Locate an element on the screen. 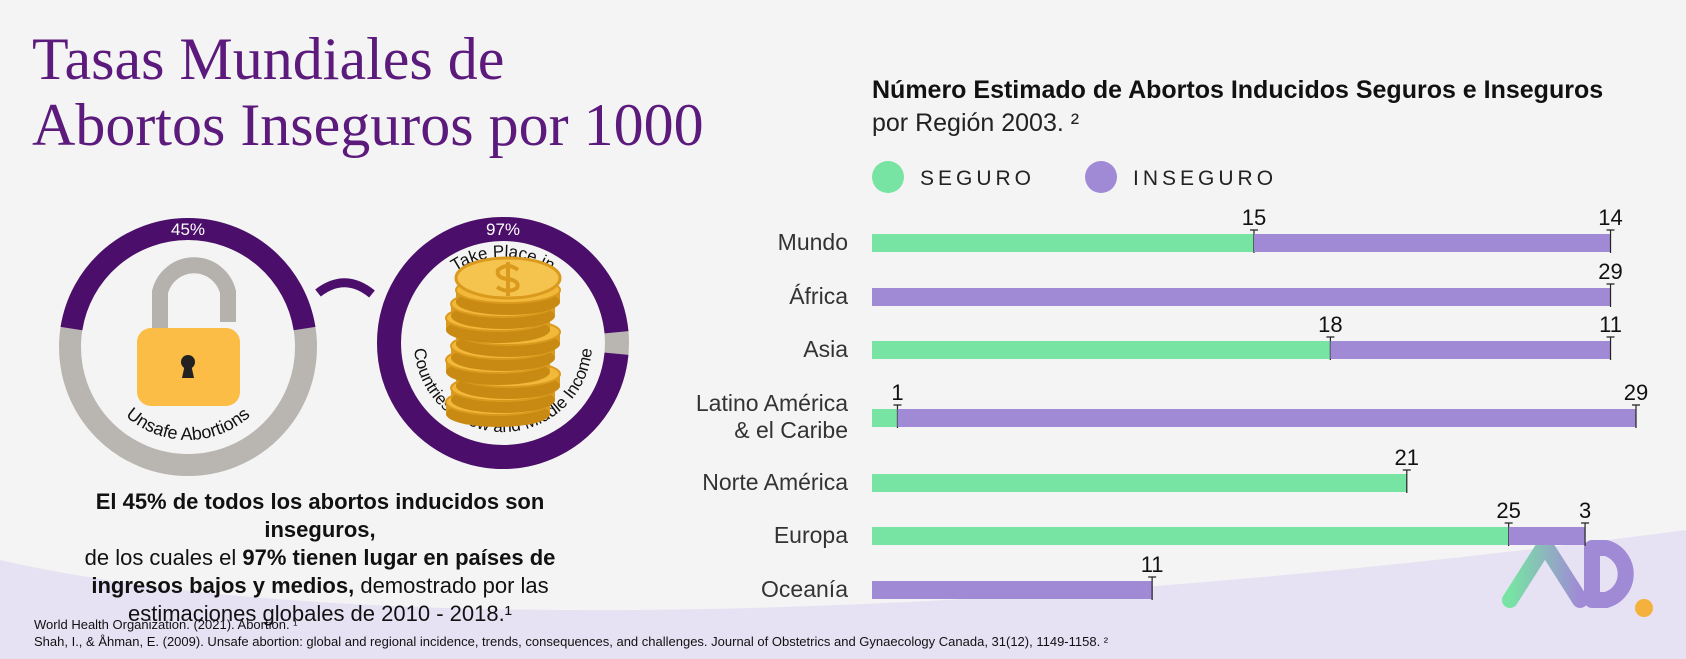  value-label: 1 is located at coordinates (897, 392).